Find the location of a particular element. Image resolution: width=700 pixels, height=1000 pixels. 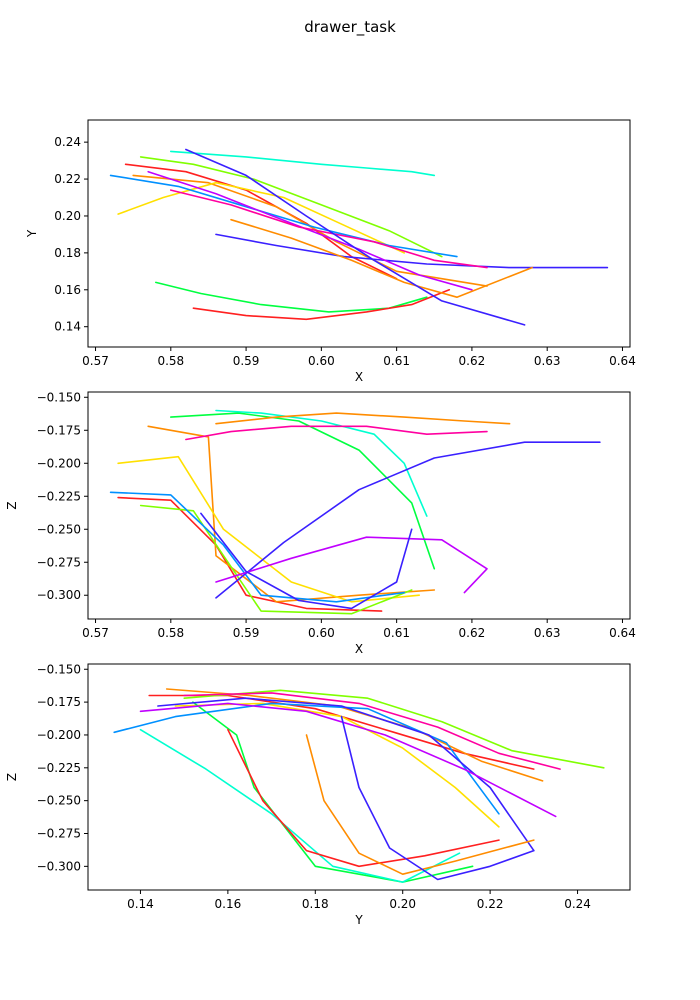

x-tick-label: 0.24 is located at coordinates (577, 904).